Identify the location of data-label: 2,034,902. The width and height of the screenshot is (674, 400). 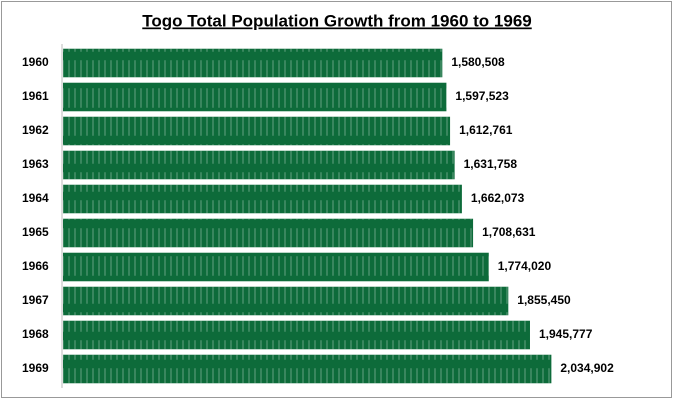
(587, 368).